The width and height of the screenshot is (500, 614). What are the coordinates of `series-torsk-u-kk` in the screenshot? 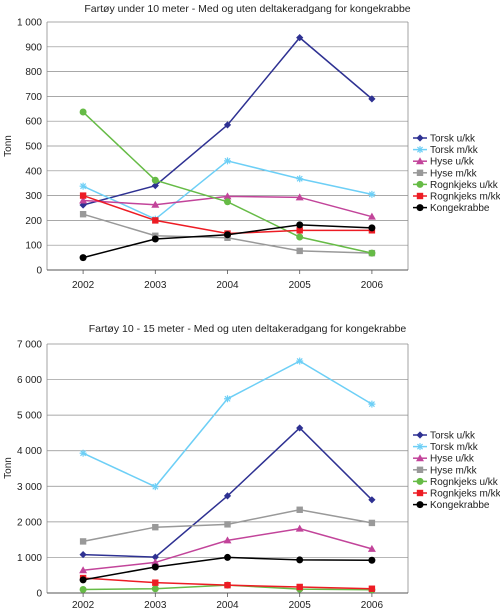 It's located at (227, 492).